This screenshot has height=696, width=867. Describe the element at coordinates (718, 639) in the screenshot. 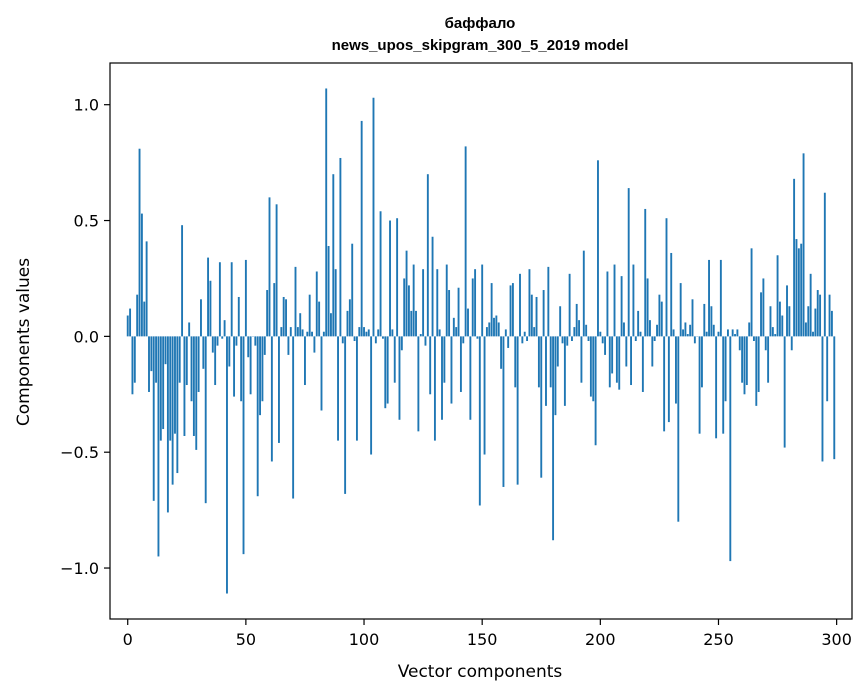

I see `x-tick-label: 250` at that location.